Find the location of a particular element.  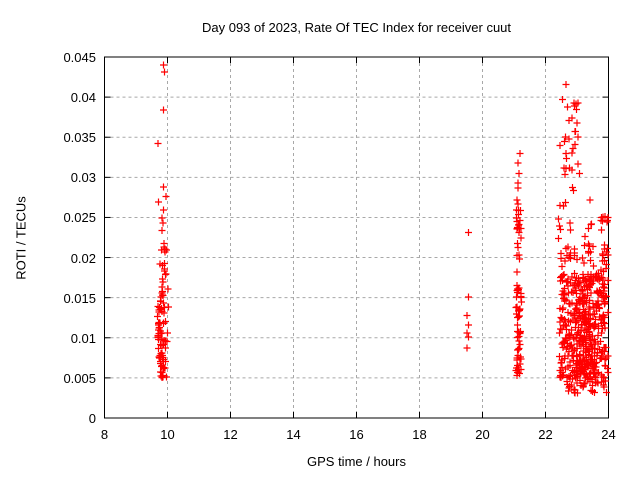

x-tick-label: 14 is located at coordinates (293, 434).